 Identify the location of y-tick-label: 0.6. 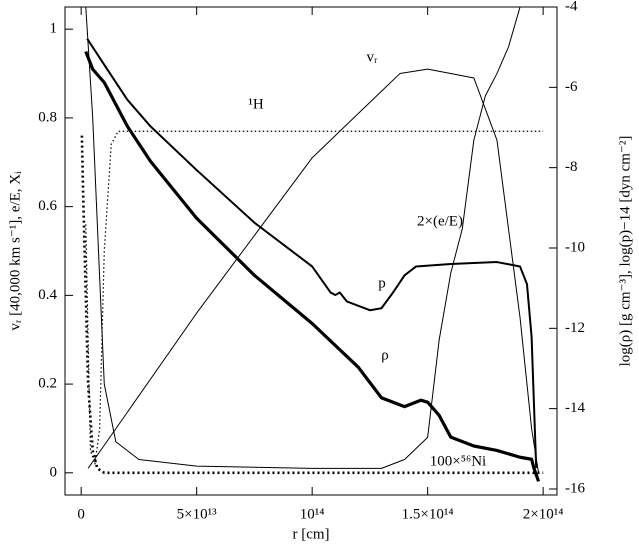
(47, 206).